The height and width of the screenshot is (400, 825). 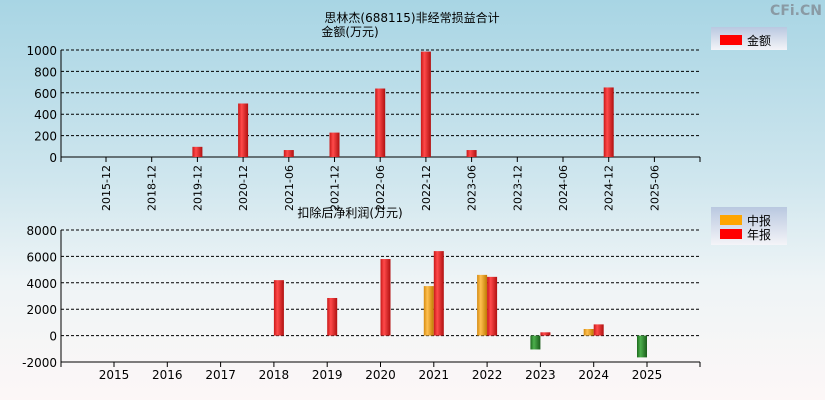 What do you see at coordinates (41, 51) in the screenshot?
I see `y-tick-label: 1000` at bounding box center [41, 51].